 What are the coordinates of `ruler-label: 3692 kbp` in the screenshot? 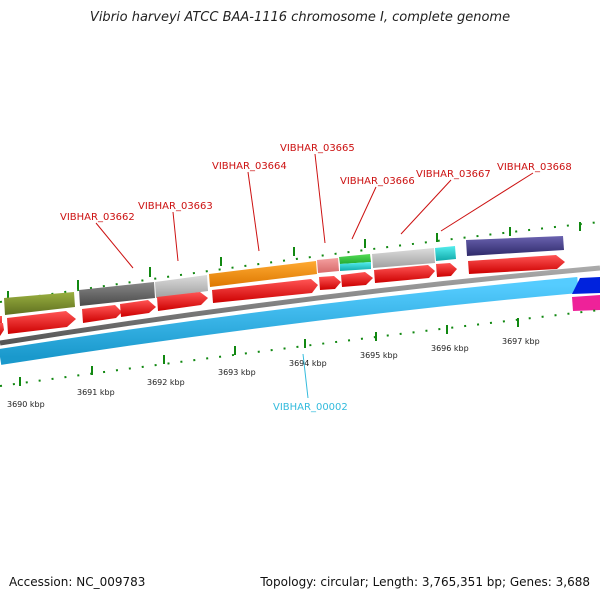 It's located at (166, 382).